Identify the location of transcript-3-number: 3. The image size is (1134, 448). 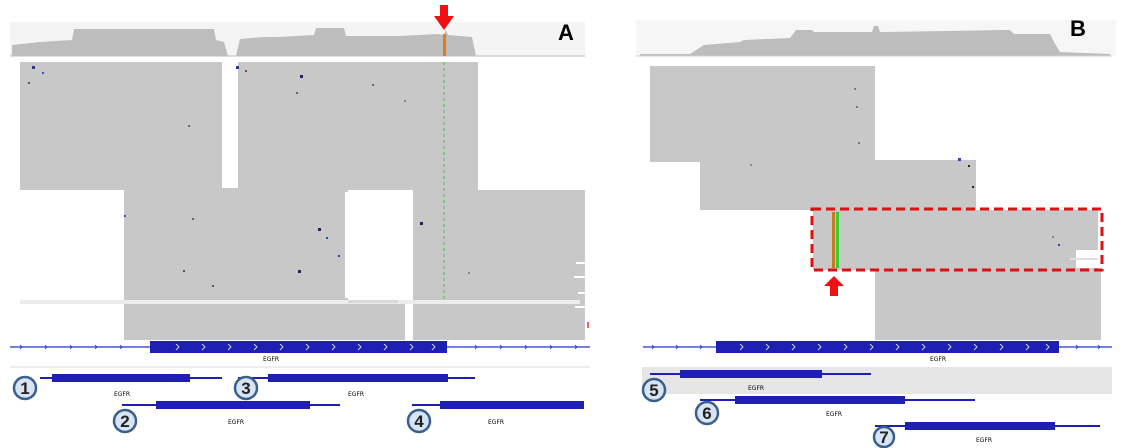
(245, 388).